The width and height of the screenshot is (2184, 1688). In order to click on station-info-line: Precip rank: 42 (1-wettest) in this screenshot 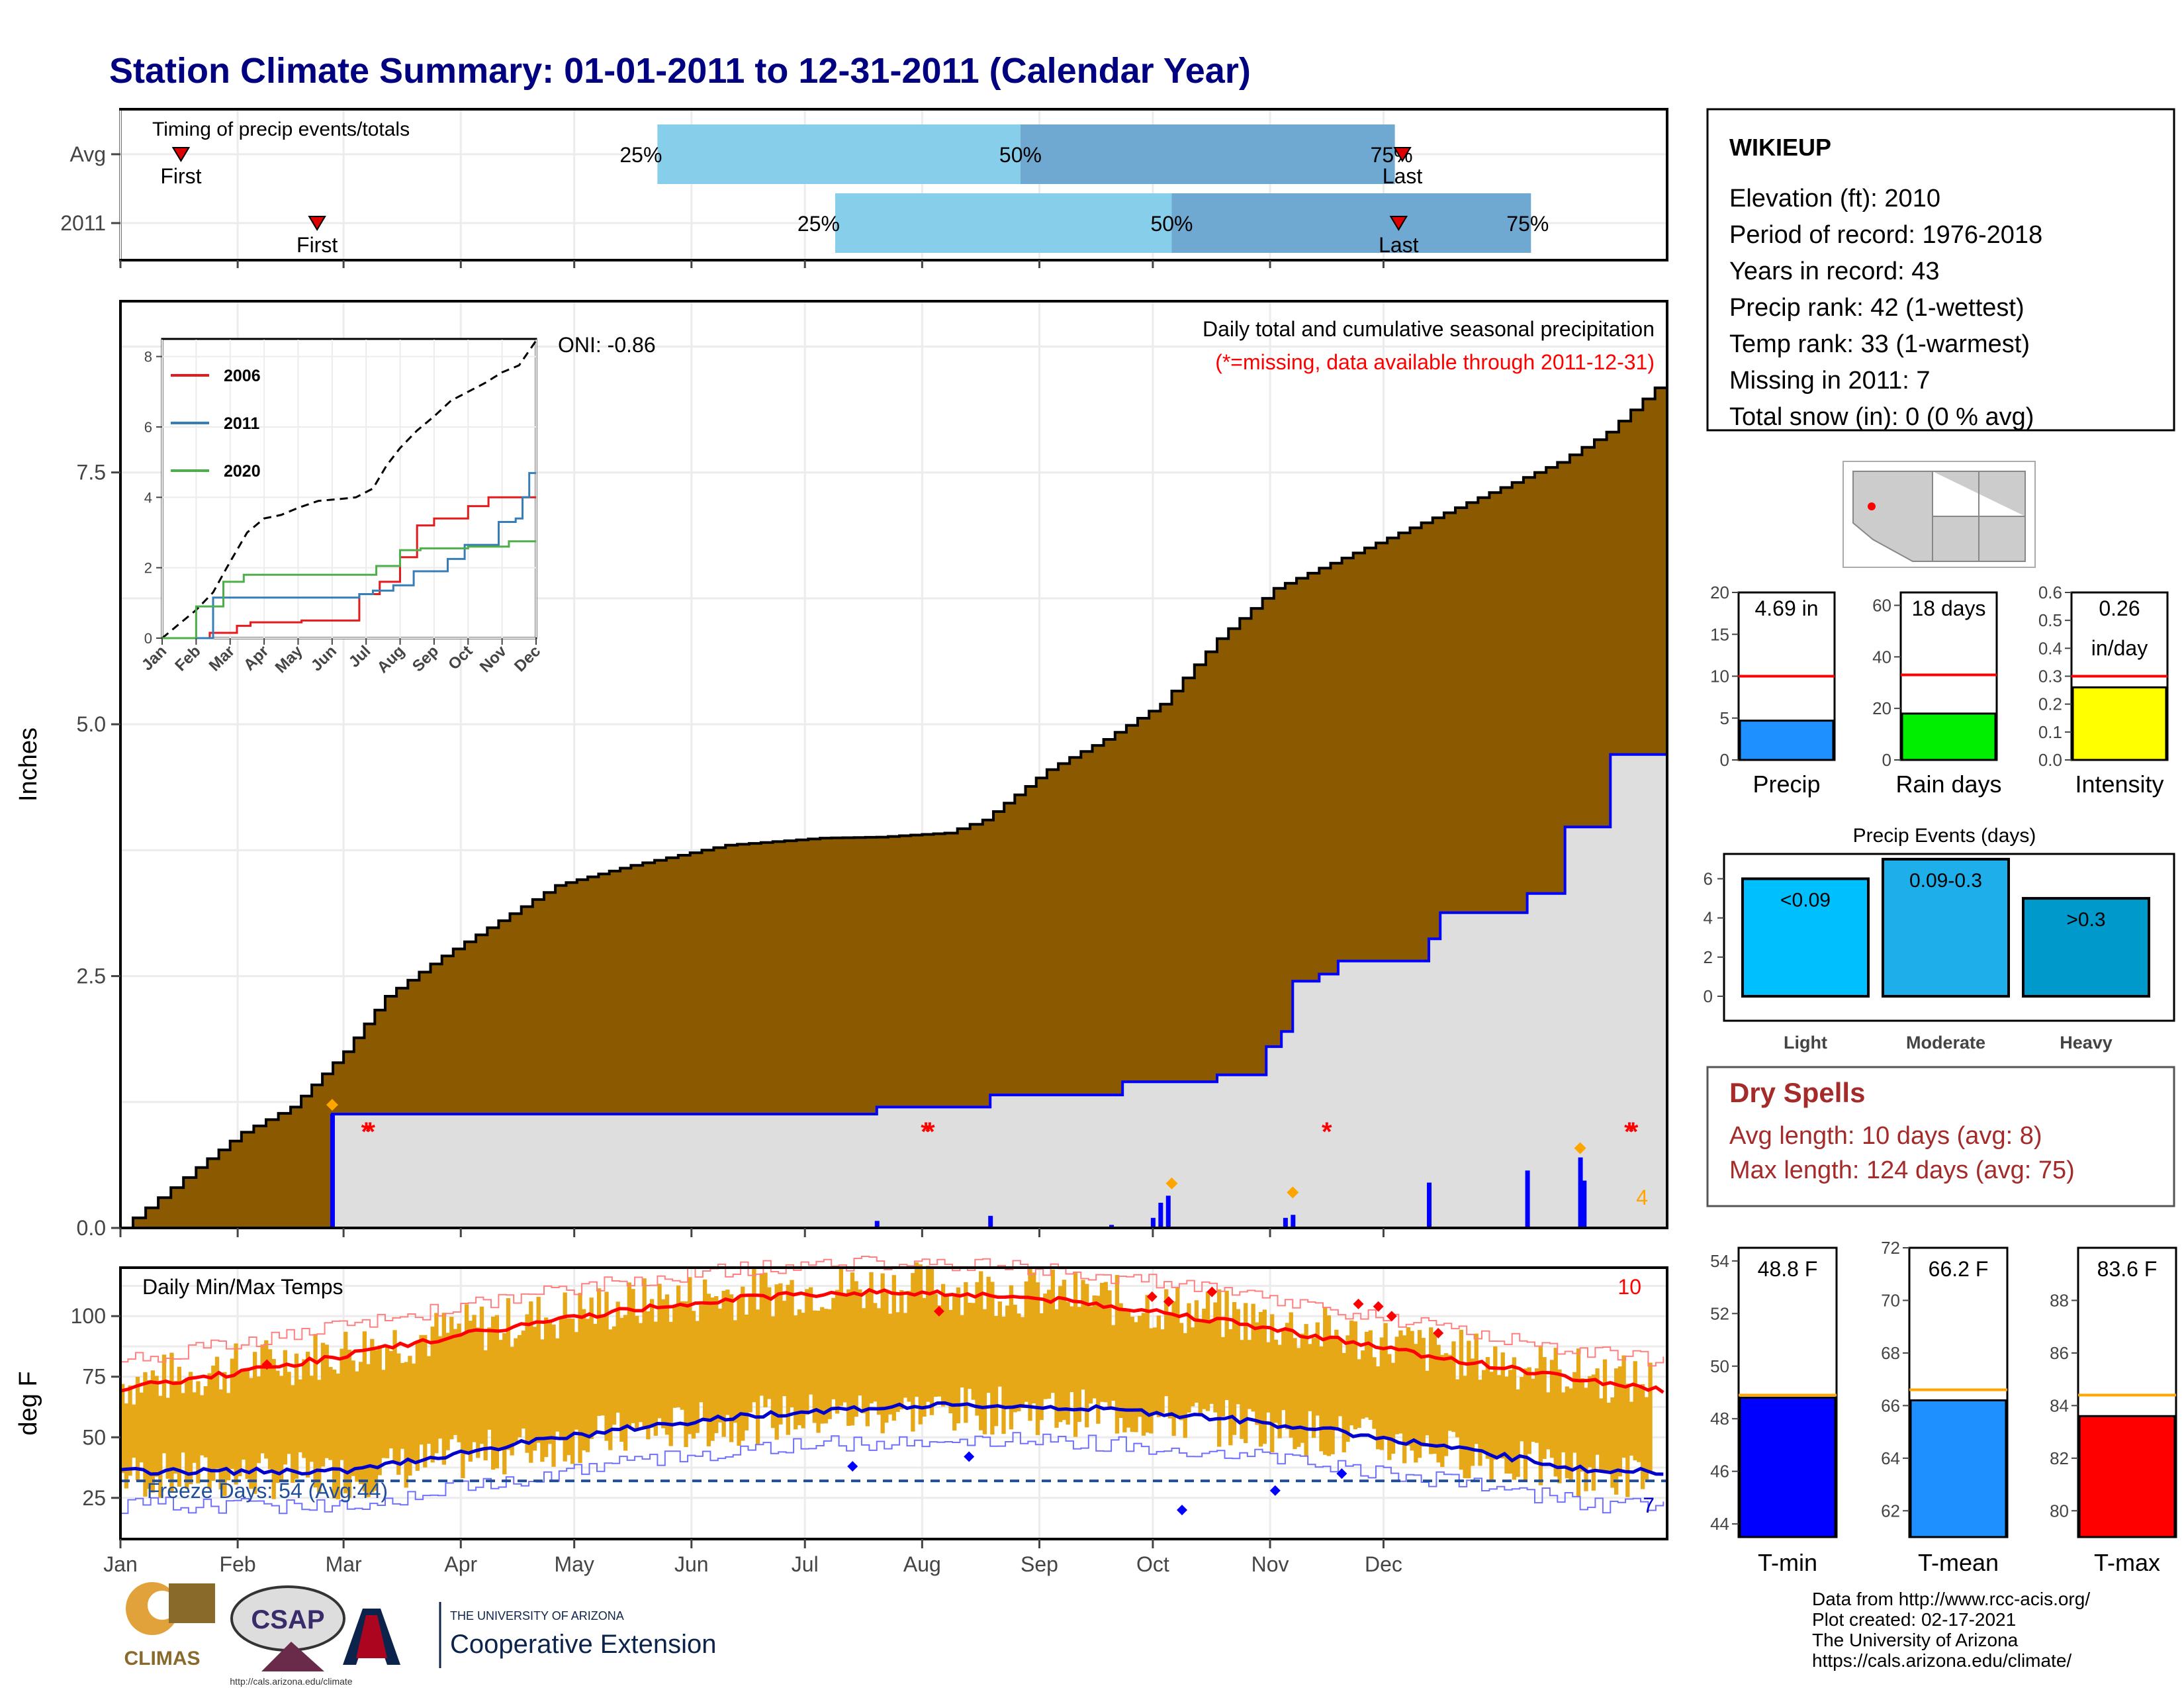, I will do `click(1877, 308)`.